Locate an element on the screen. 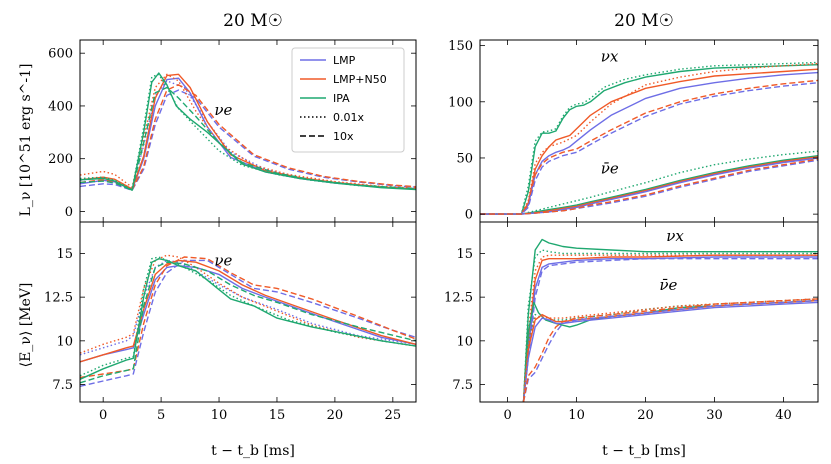 The width and height of the screenshot is (831, 464). legend-label-2: IPA is located at coordinates (341, 98).